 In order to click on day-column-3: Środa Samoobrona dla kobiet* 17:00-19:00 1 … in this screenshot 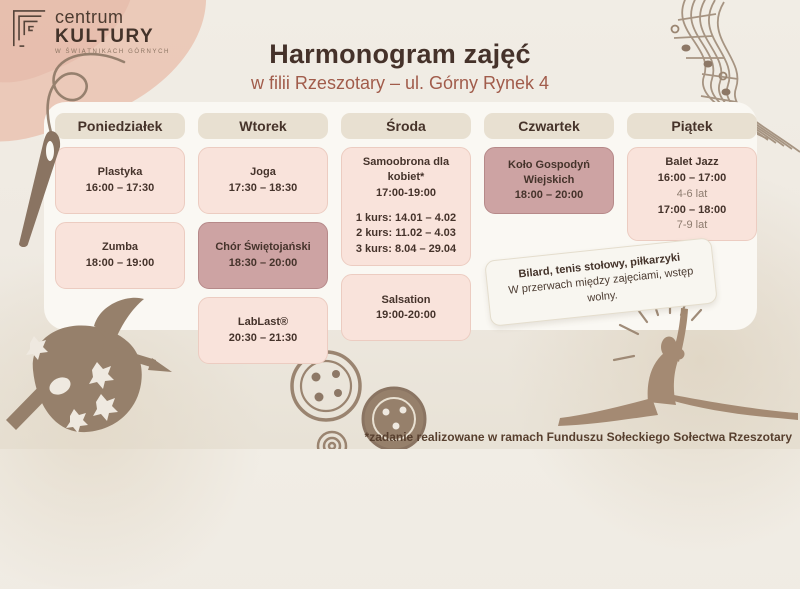, I will do `click(406, 238)`.